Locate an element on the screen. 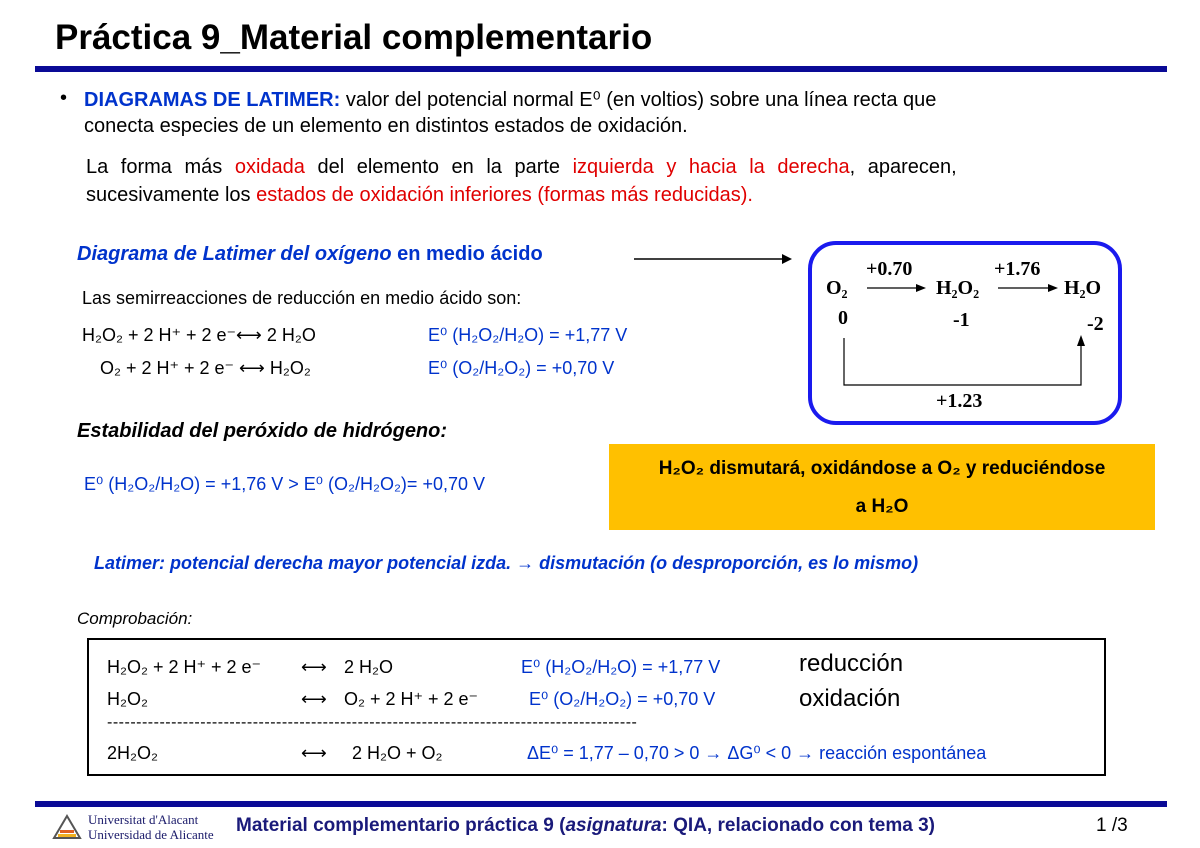  potential-h2o2-h2o: +1.76 is located at coordinates (1017, 269).